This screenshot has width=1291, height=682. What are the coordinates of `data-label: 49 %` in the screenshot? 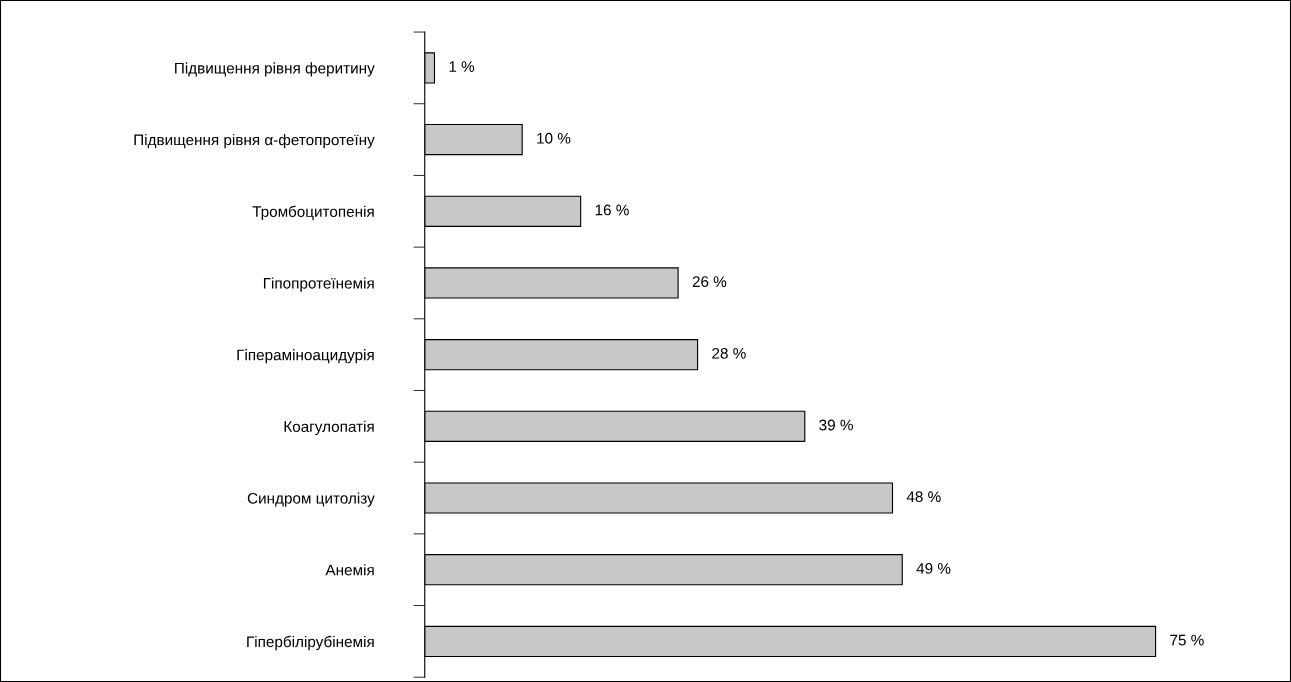 It's located at (933, 568).